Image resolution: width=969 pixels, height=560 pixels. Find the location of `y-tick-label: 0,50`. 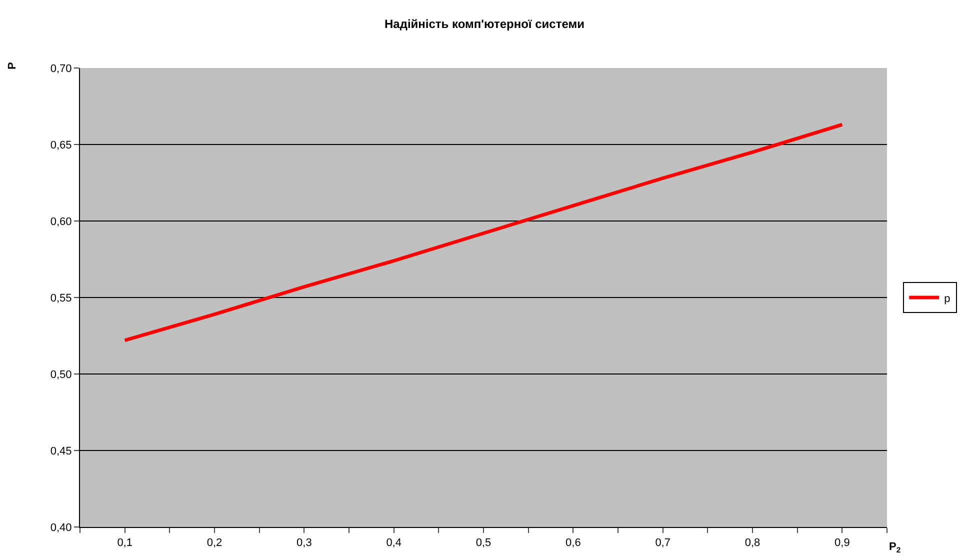

y-tick-label: 0,50 is located at coordinates (61, 374).